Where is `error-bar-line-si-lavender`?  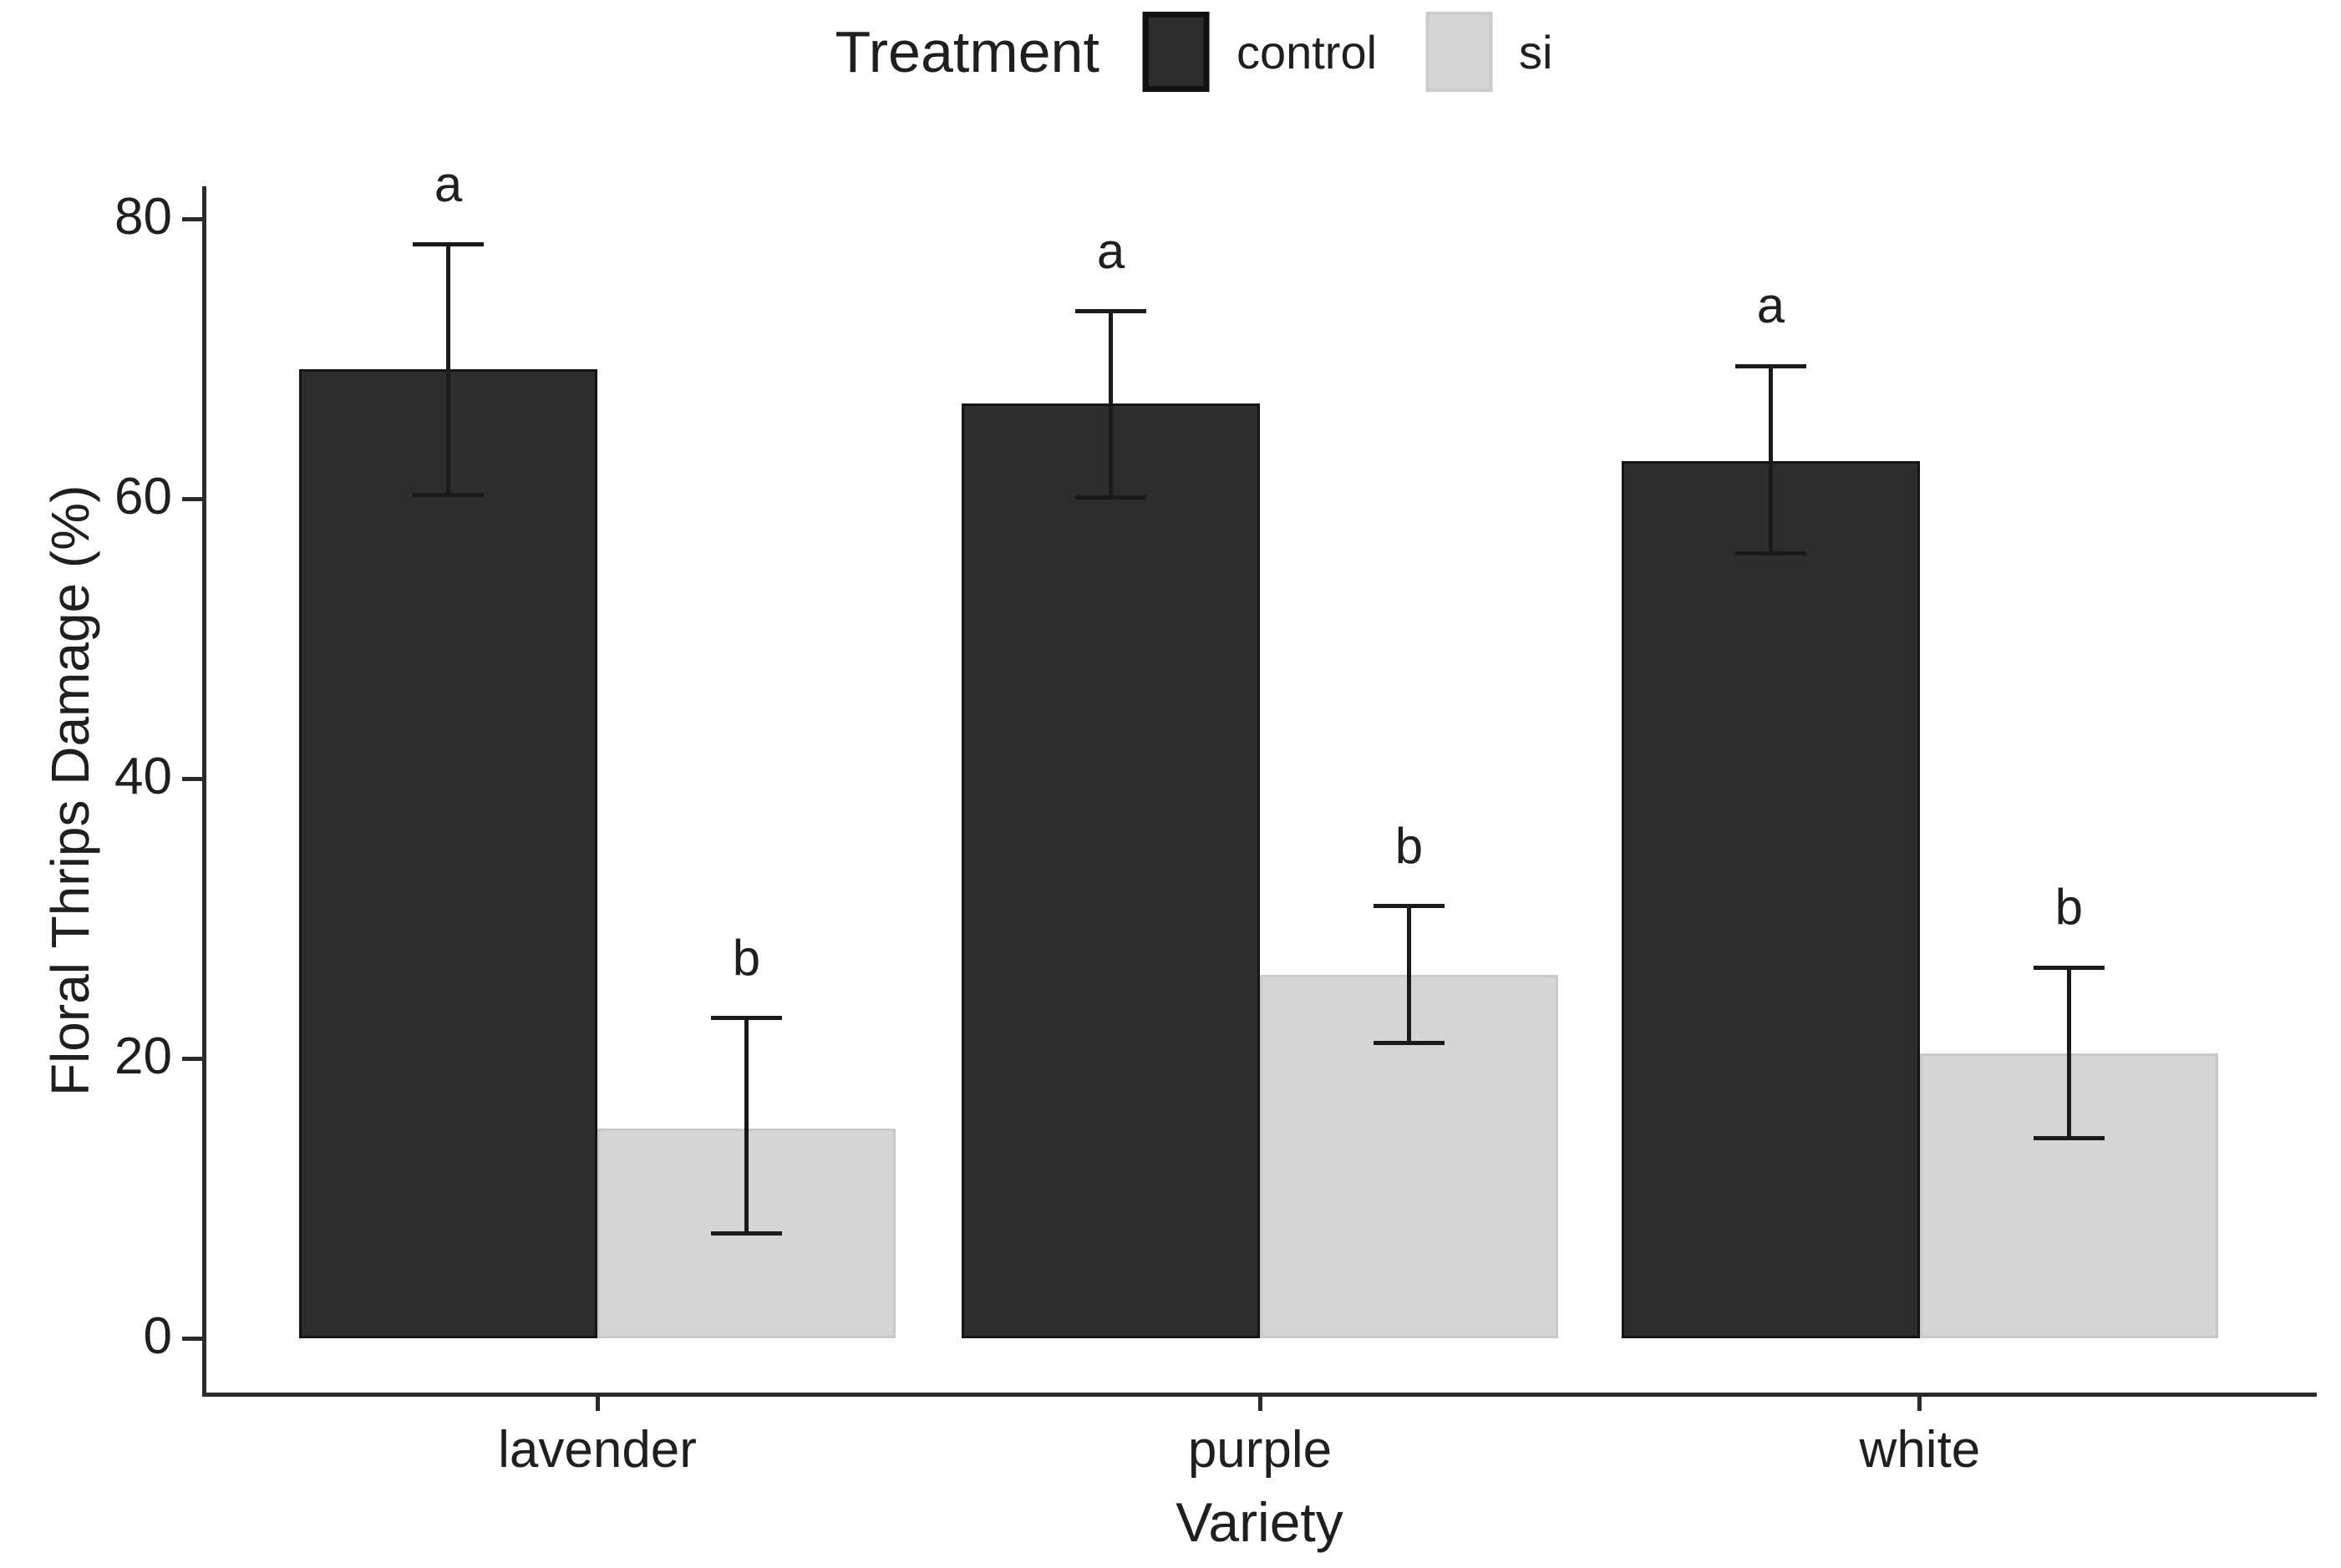
error-bar-line-si-lavender is located at coordinates (746, 1125).